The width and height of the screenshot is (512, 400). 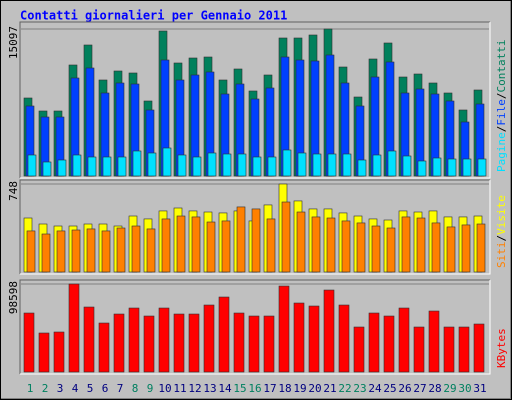 What do you see at coordinates (449, 388) in the screenshot?
I see `x-tick-label: 29` at bounding box center [449, 388].